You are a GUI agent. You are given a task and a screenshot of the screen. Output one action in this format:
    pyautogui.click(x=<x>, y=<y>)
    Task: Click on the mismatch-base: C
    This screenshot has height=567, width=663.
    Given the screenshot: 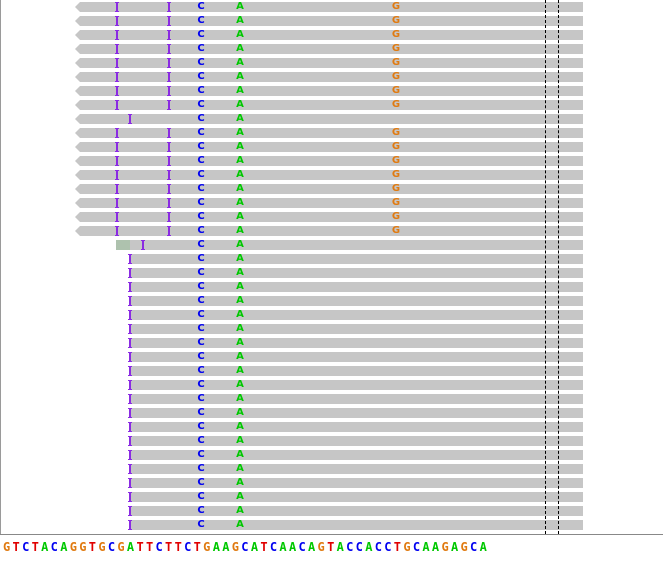 What is the action you would take?
    pyautogui.click(x=201, y=174)
    